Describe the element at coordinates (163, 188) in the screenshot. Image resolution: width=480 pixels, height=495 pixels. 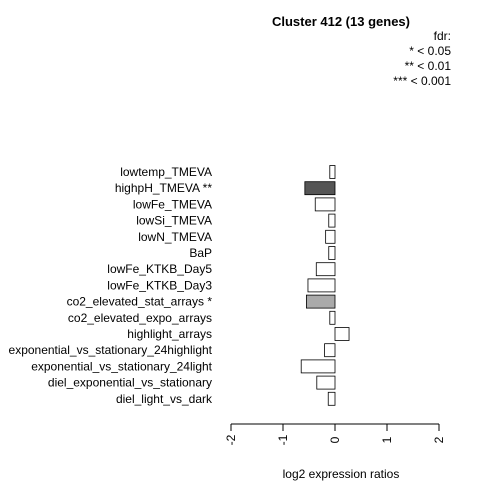
I see `category-label: highpH_TMEVA **` at that location.